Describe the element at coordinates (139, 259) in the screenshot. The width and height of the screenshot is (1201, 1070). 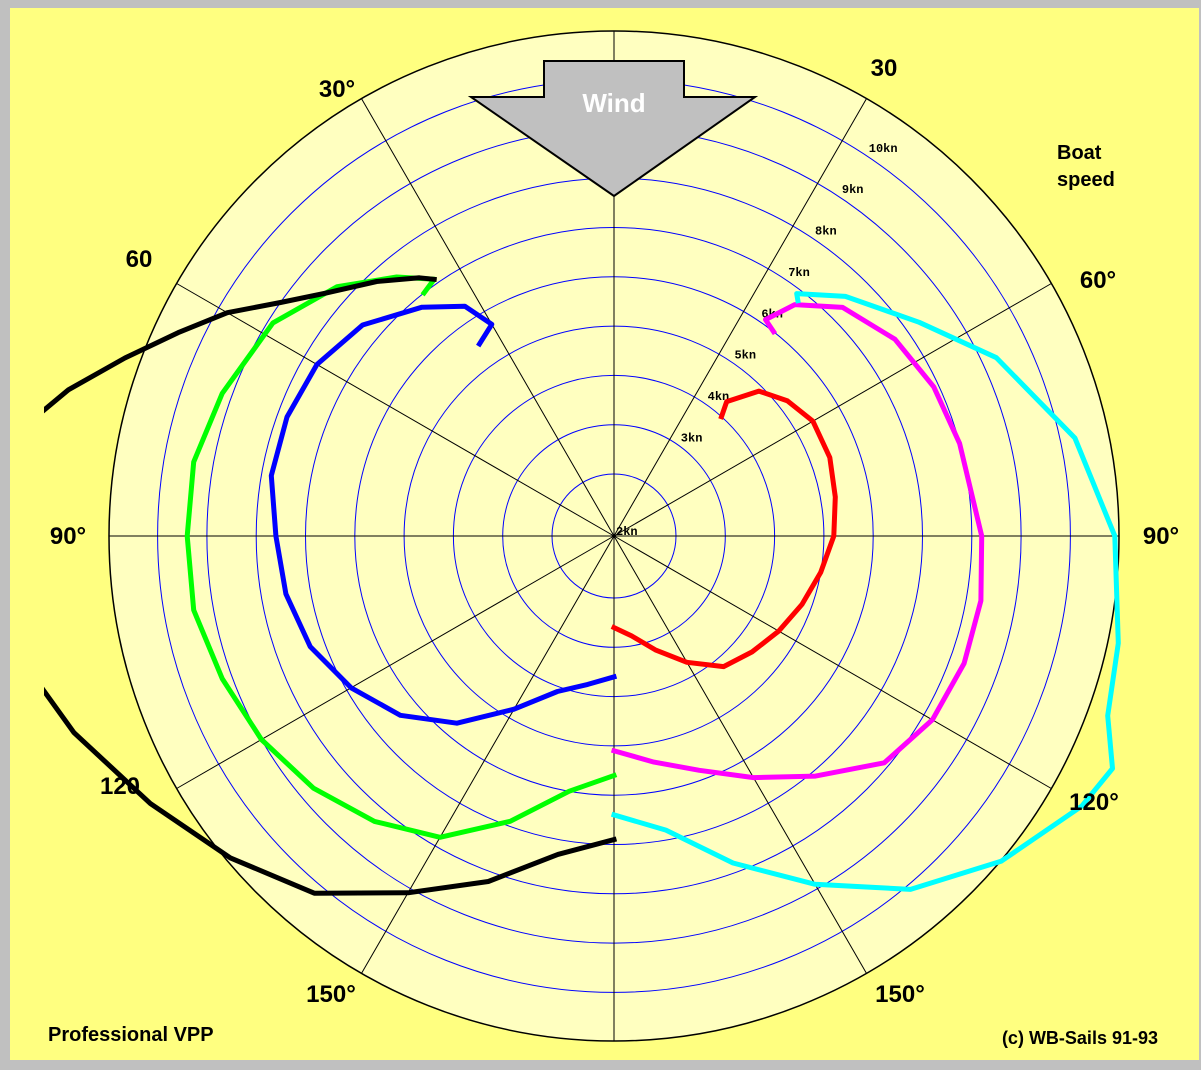
I see `angle-label-left-60: 60` at that location.